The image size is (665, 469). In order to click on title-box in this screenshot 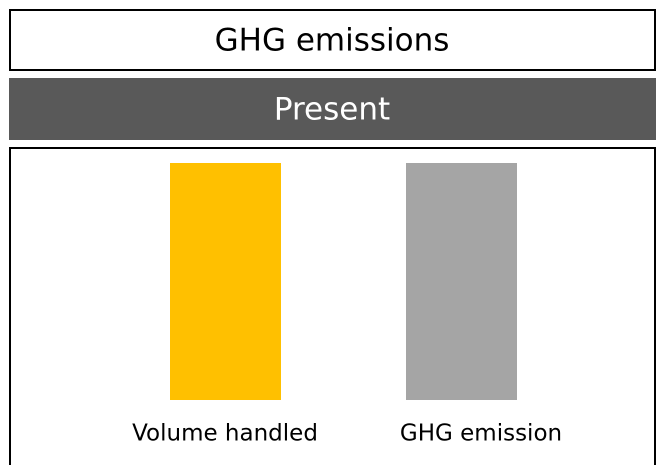, I will do `click(332, 40)`.